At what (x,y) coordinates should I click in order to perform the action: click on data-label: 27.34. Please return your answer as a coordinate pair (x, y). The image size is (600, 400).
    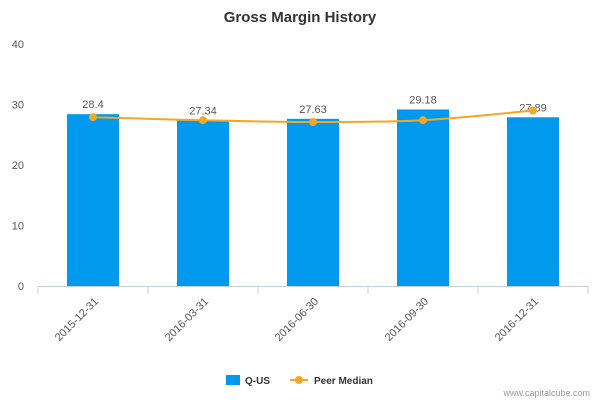
    Looking at the image, I should click on (203, 112).